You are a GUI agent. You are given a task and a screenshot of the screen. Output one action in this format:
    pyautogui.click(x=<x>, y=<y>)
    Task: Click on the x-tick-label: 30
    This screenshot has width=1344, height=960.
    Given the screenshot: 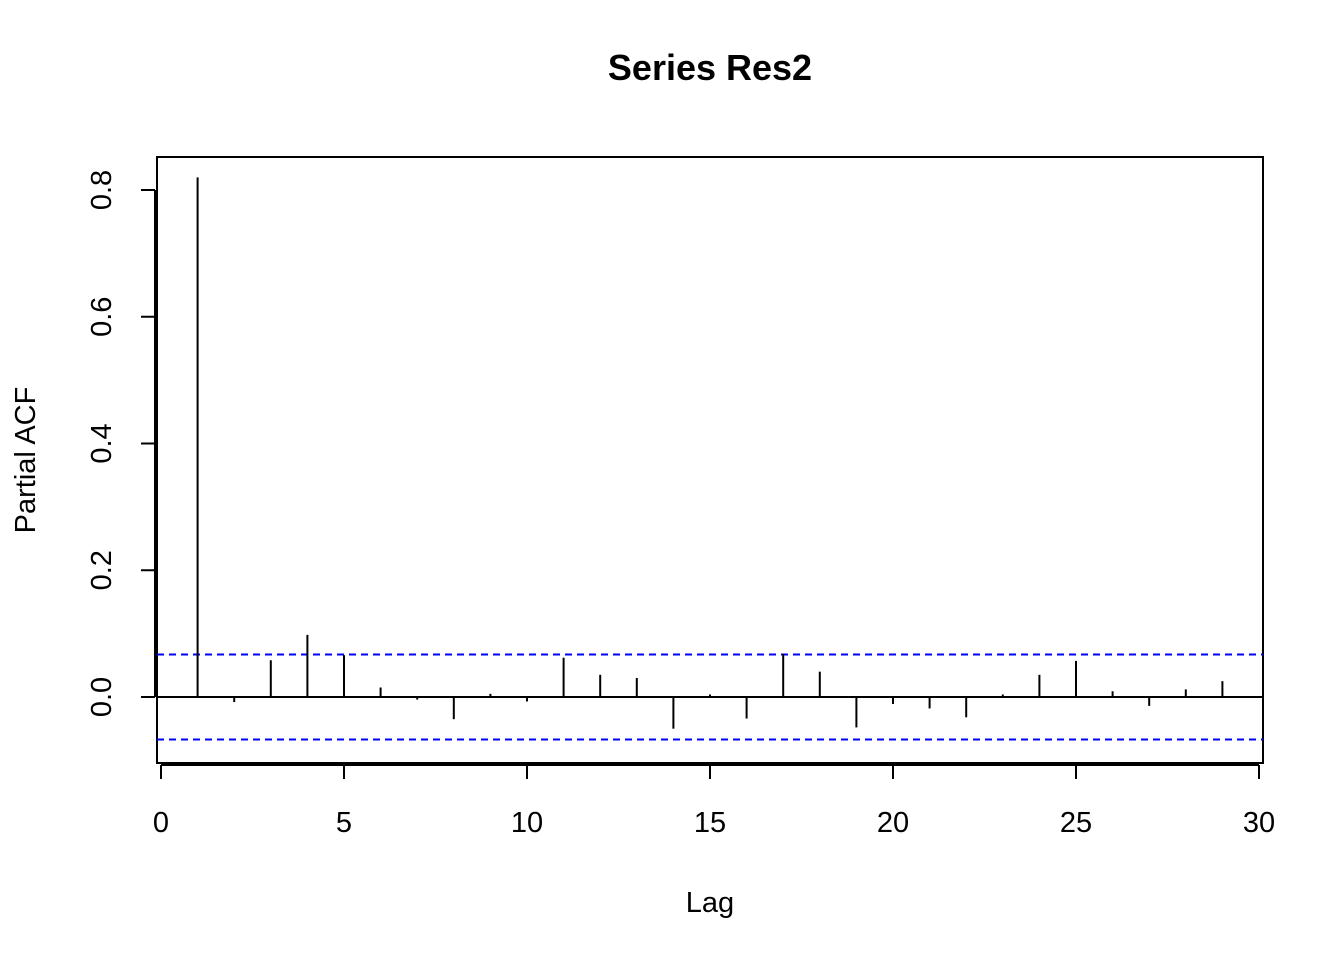 What is the action you would take?
    pyautogui.click(x=1259, y=823)
    